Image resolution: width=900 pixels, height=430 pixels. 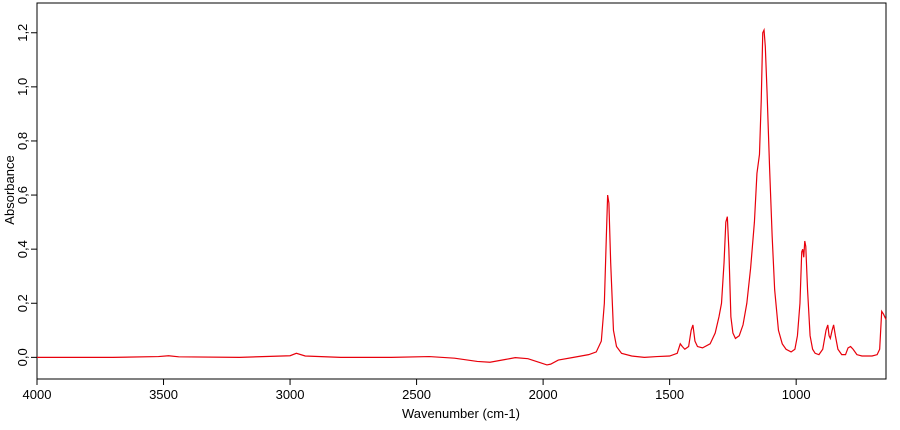 What do you see at coordinates (163, 394) in the screenshot?
I see `x-tick-label: 3500` at bounding box center [163, 394].